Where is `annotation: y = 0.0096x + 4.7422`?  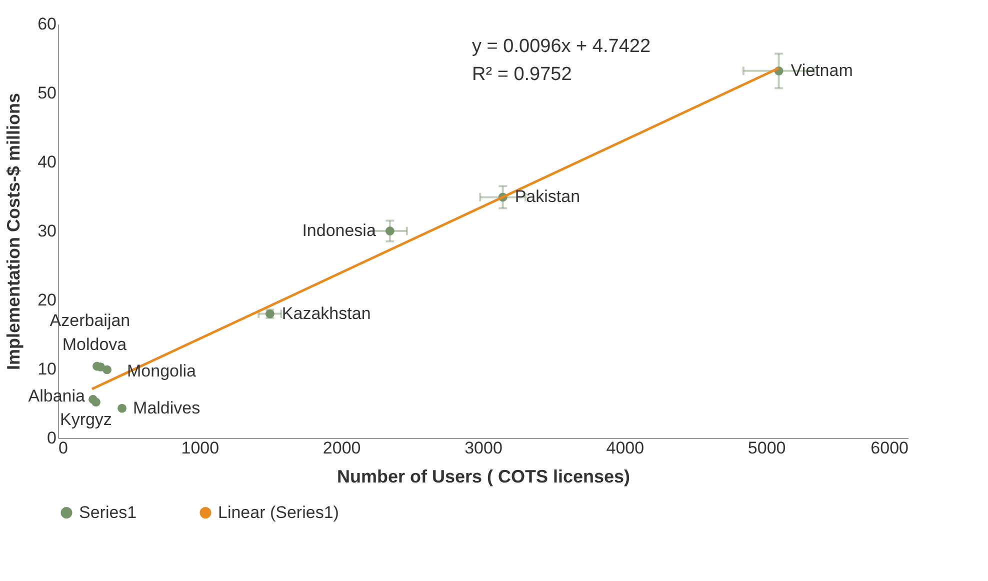
annotation: y = 0.0096x + 4.7422 is located at coordinates (561, 46).